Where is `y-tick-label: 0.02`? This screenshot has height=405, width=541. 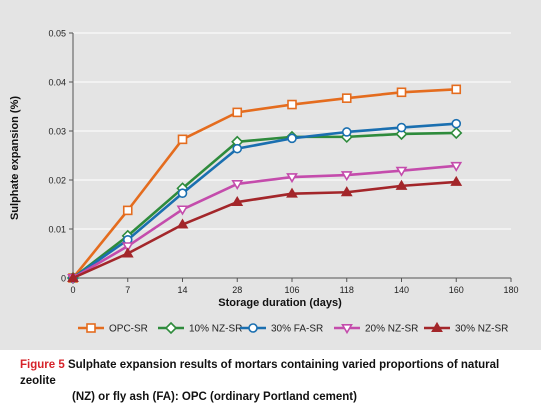 y-tick-label: 0.02 is located at coordinates (57, 181).